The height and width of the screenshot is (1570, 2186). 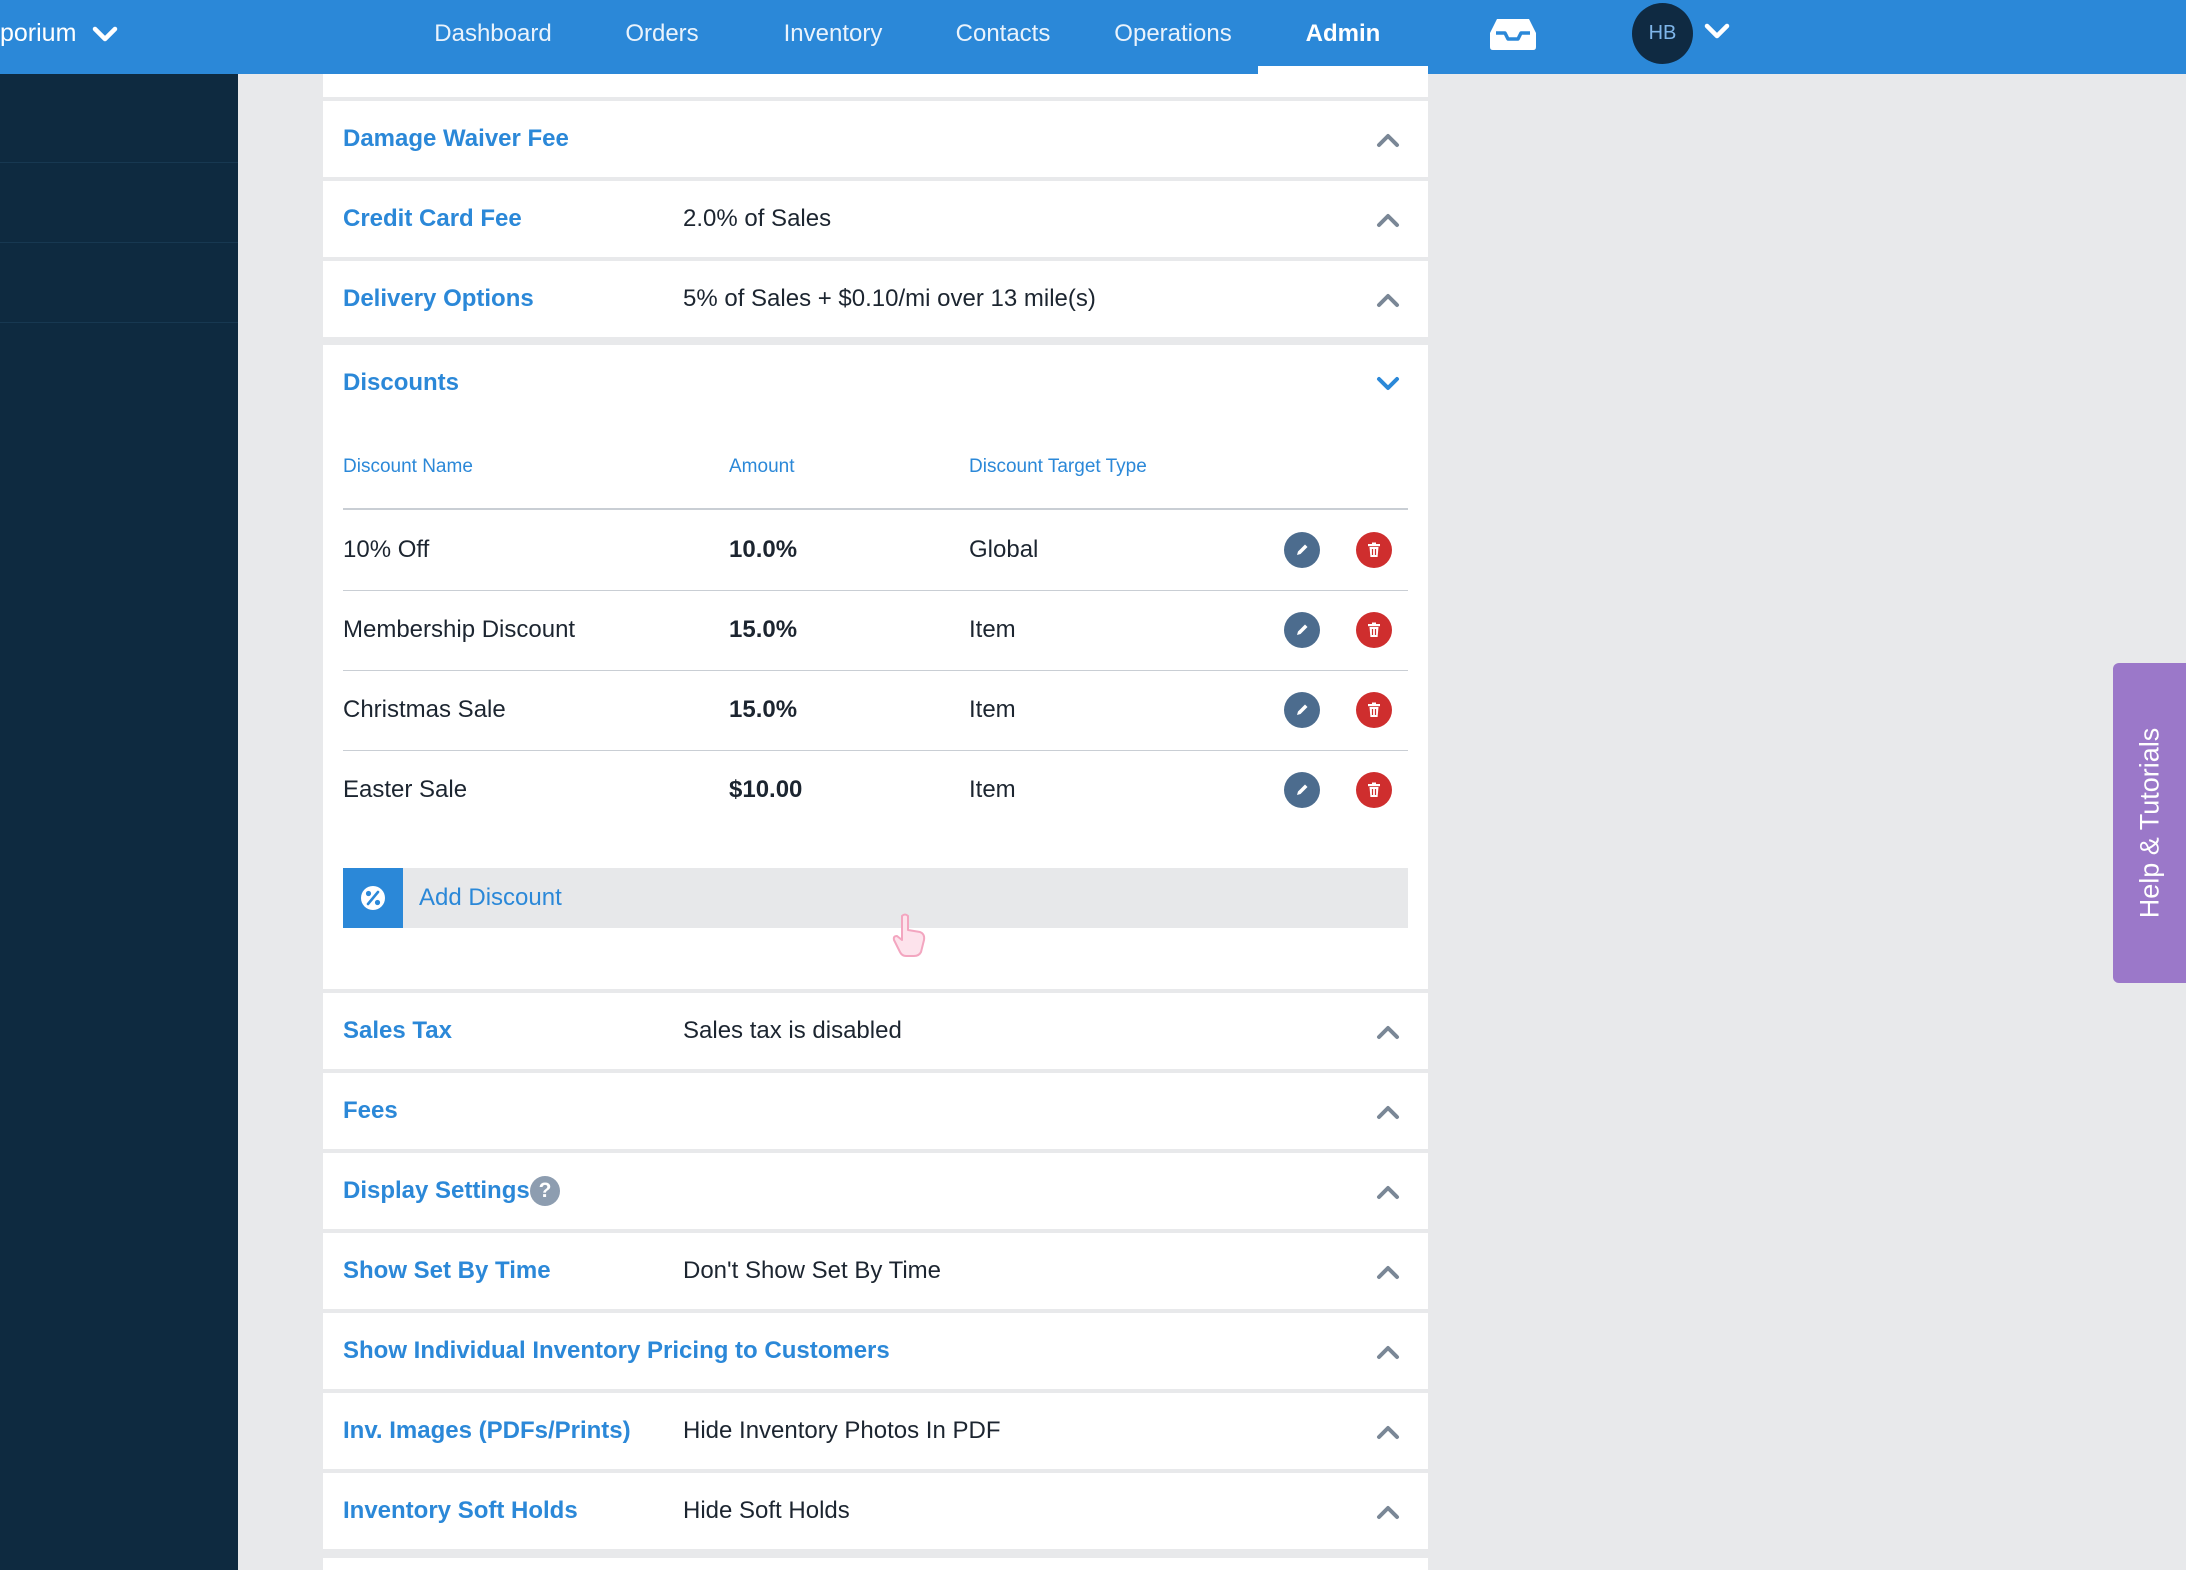 I want to click on discount-name: Membership Discount, so click(x=459, y=629).